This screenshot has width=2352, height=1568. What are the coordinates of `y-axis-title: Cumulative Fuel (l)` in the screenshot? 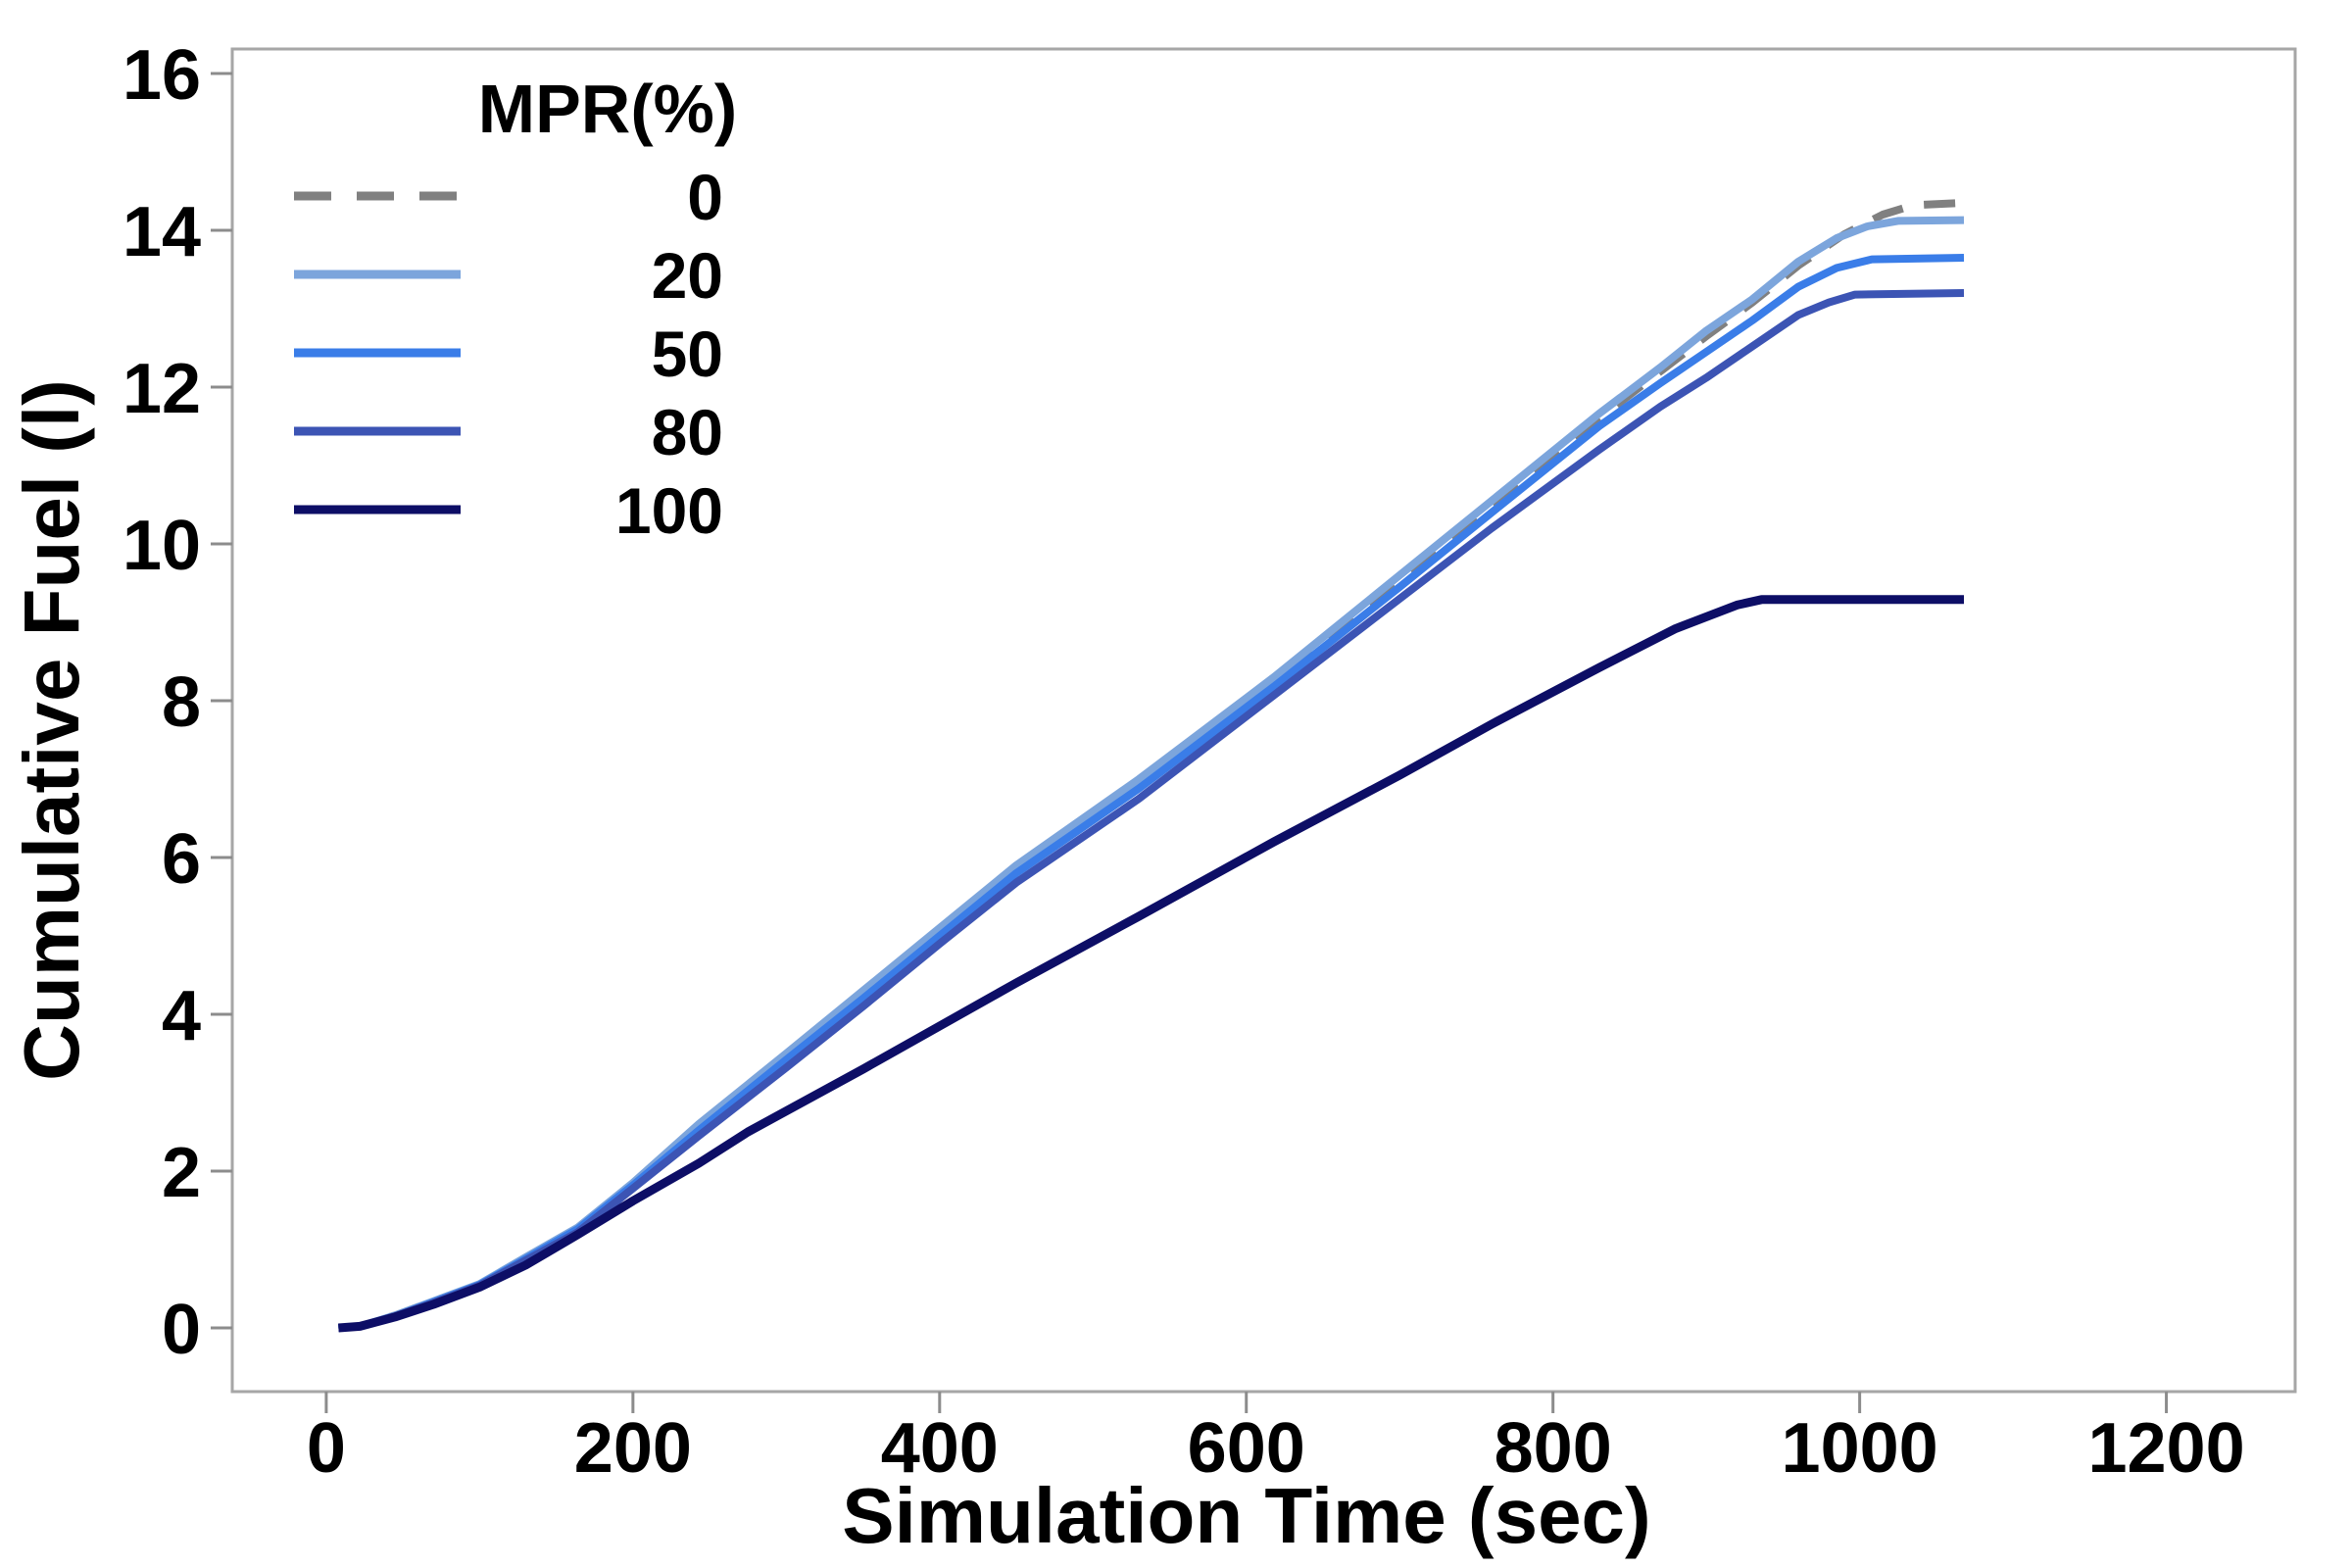 It's located at (51, 730).